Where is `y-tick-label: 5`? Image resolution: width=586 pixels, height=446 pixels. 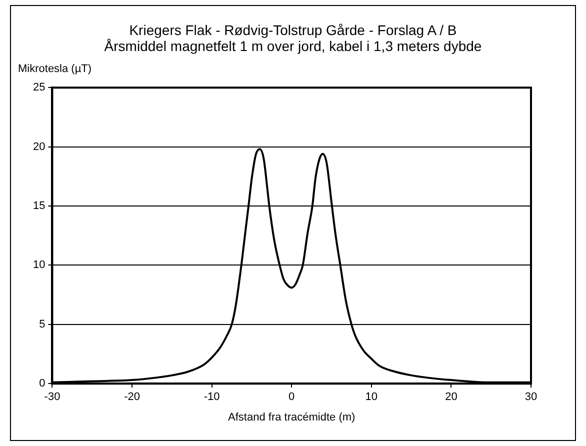 y-tick-label: 5 is located at coordinates (42, 324).